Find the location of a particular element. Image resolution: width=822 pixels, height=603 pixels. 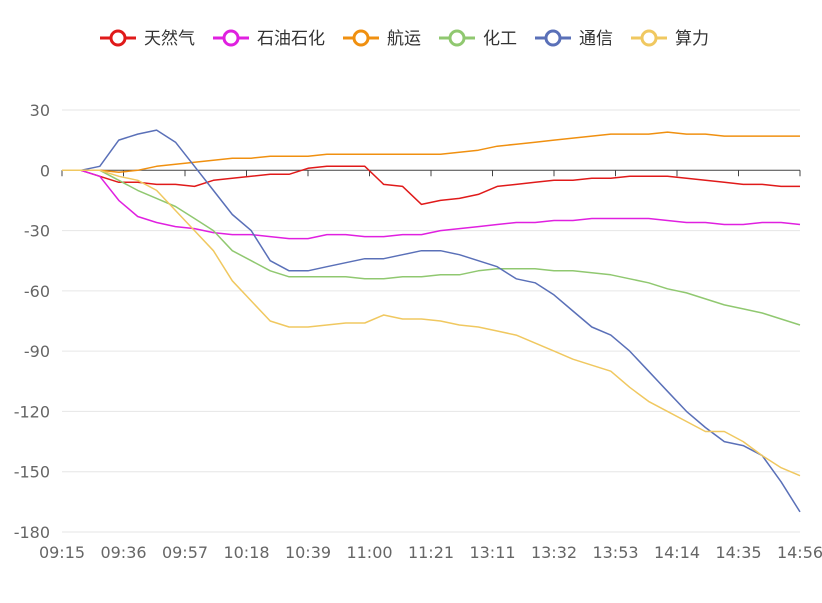

y-axis: 30 0 -30 -60 -90 -120 -150 -180 is located at coordinates (32, 321).